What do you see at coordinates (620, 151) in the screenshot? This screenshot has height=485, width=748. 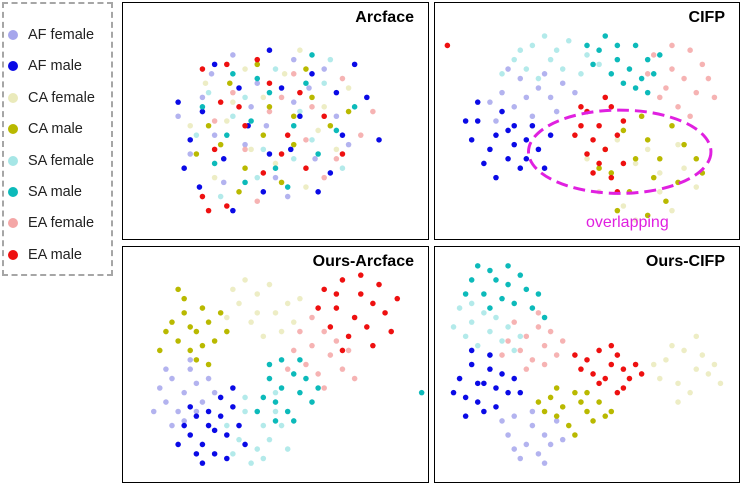 I see `overlap-ellipse` at bounding box center [620, 151].